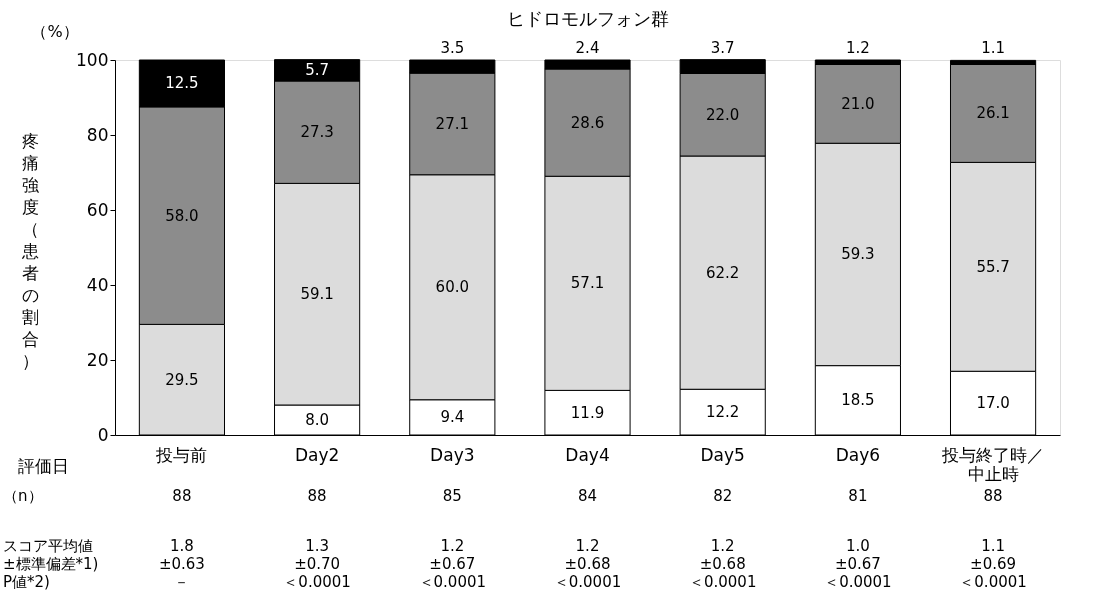  I want to click on data-label: 59.1, so click(317, 294).